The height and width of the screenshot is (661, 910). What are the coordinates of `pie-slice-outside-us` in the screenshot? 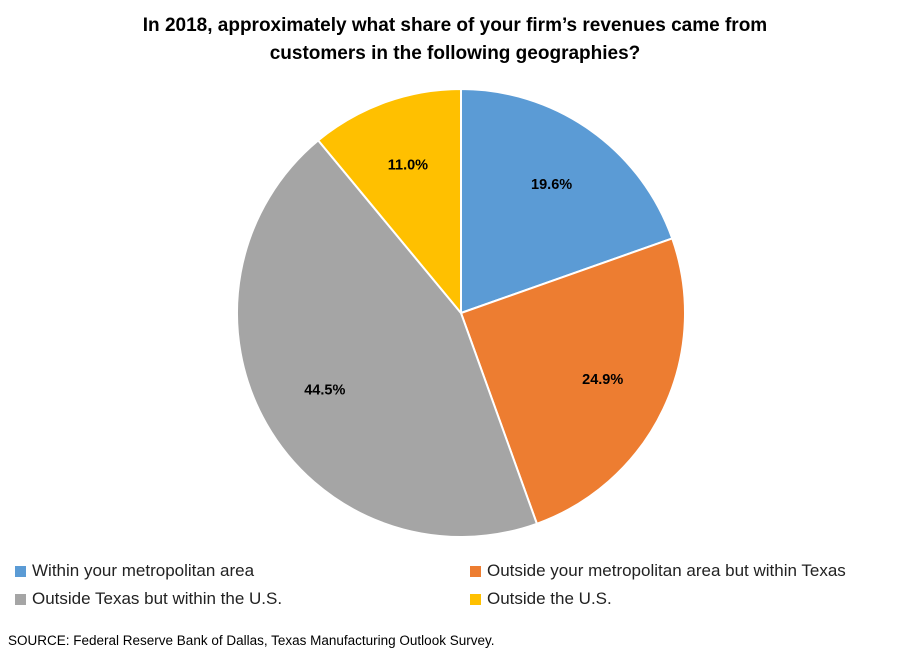 It's located at (389, 201).